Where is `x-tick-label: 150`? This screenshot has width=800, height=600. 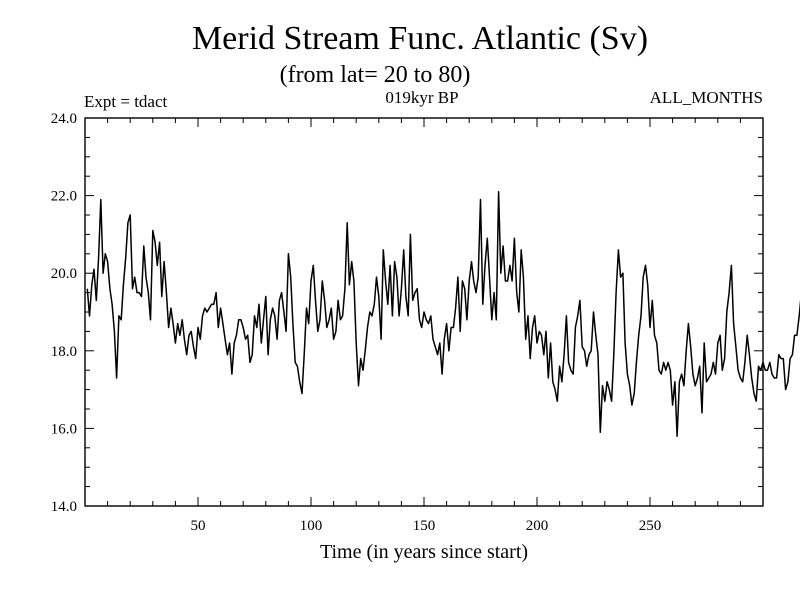 x-tick-label: 150 is located at coordinates (424, 526).